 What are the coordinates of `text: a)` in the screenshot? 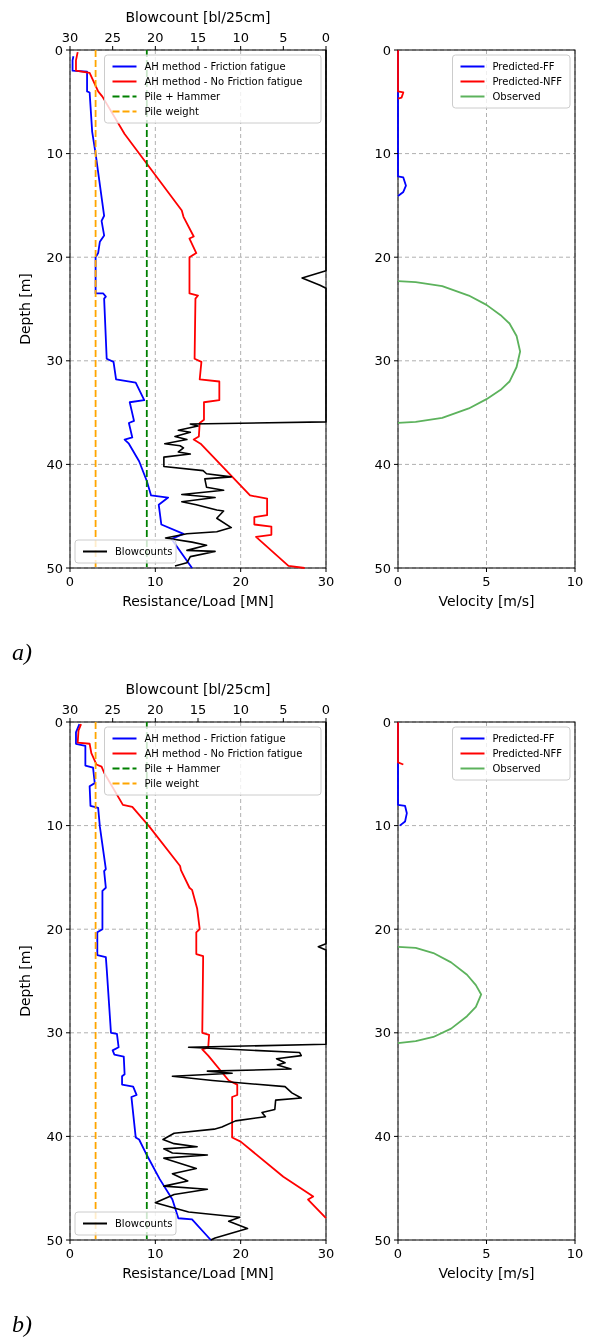 It's located at (22, 652).